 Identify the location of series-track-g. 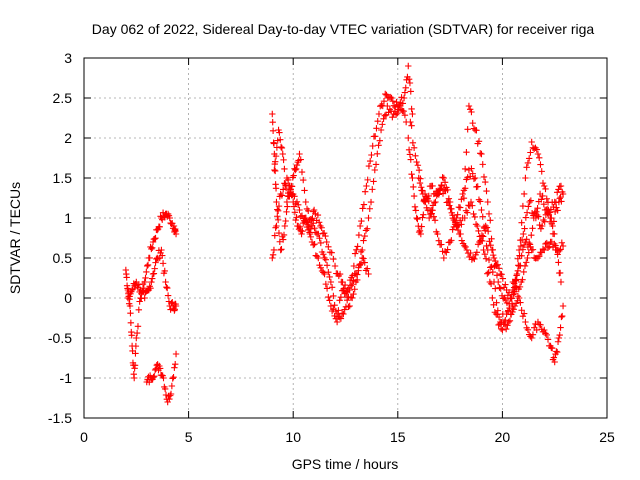
(486, 230).